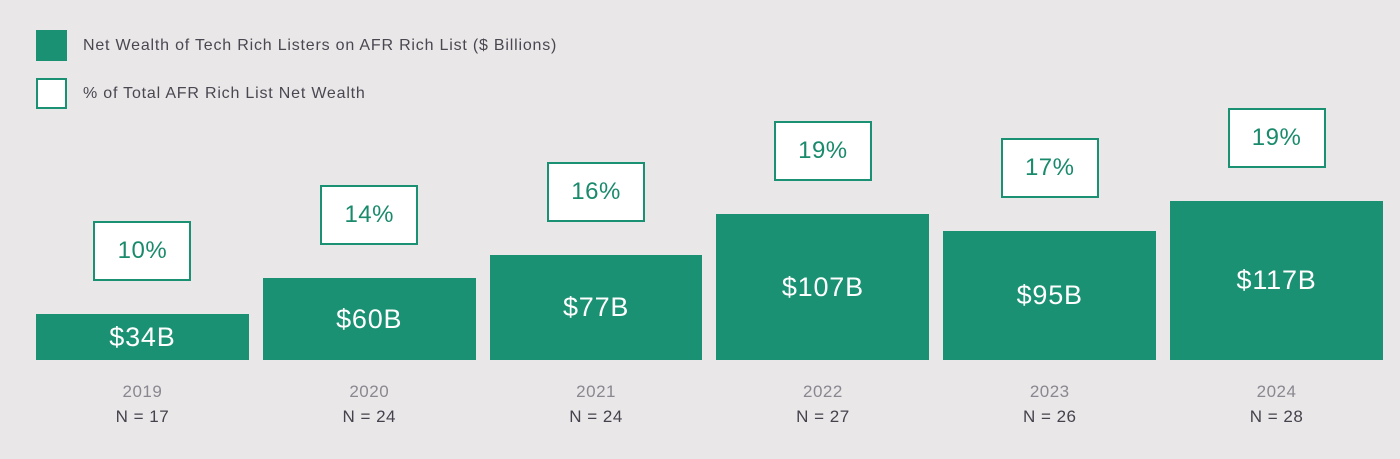 Image resolution: width=1400 pixels, height=459 pixels. I want to click on wealth-value: $107B, so click(822, 286).